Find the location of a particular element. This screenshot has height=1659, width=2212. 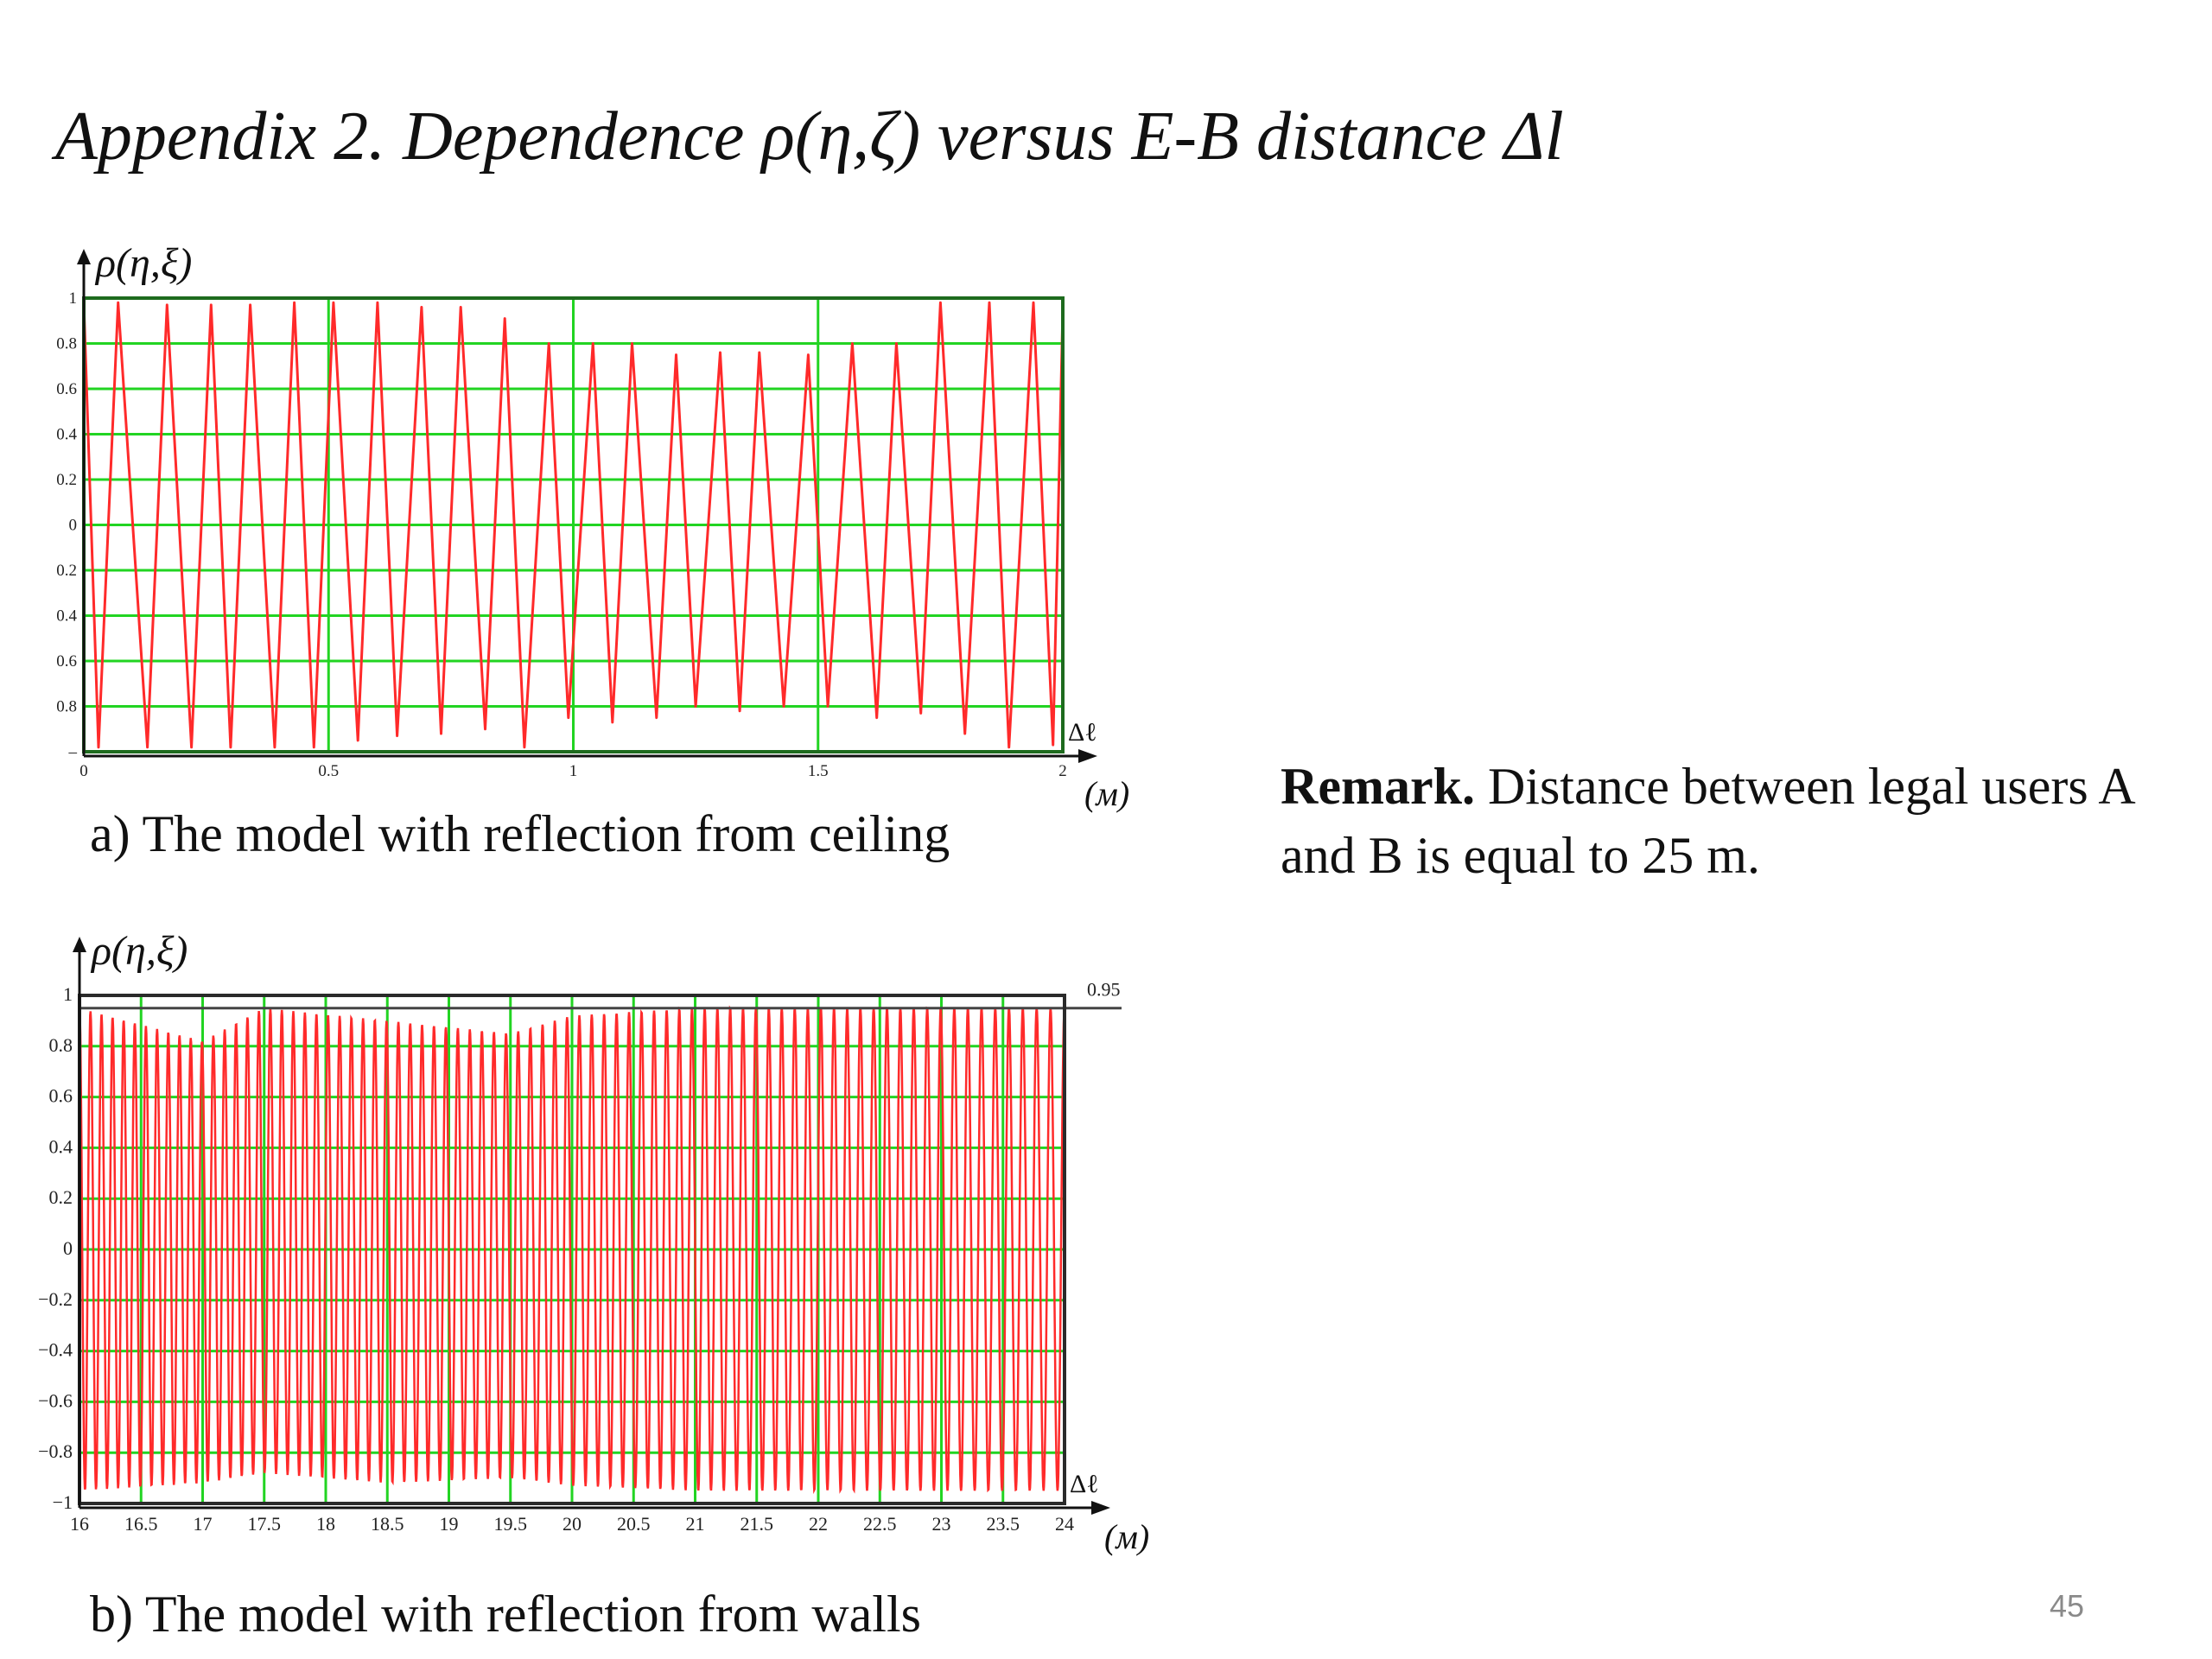

x-tick-label: 16 is located at coordinates (79, 1524).